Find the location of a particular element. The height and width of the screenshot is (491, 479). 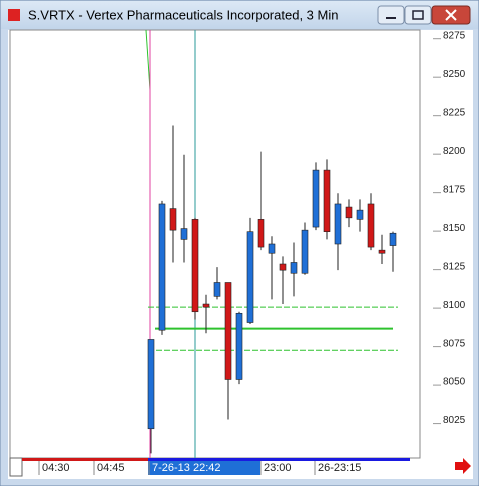

app-icon is located at coordinates (14, 15).